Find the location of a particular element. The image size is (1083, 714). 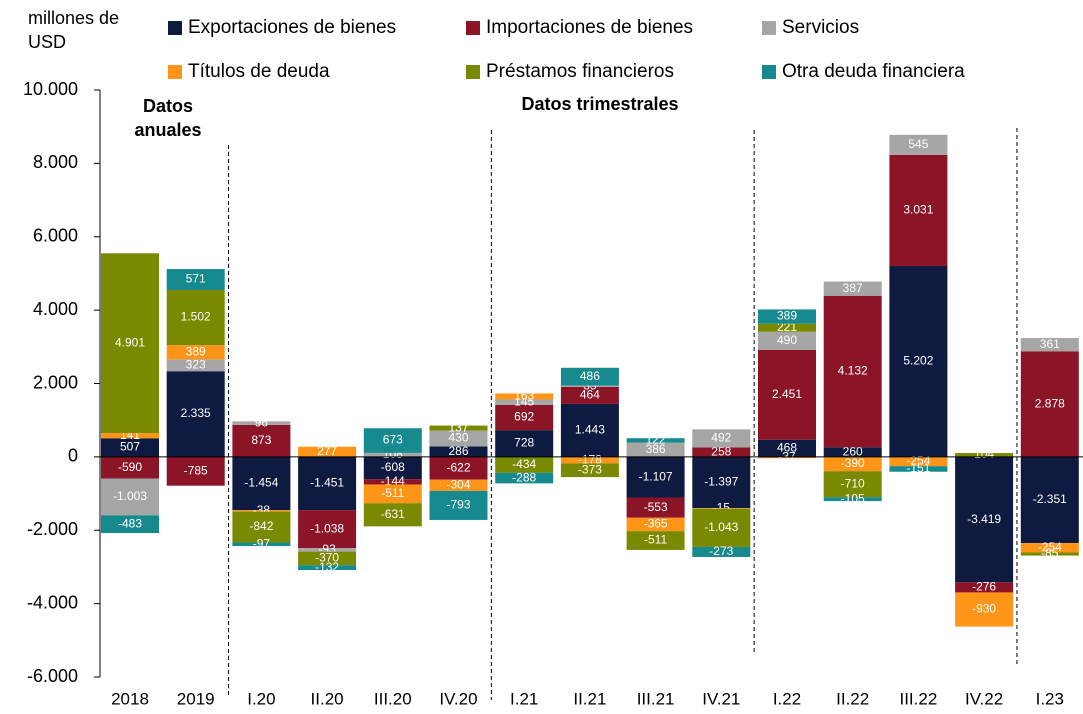

data-label: 486 is located at coordinates (590, 376).